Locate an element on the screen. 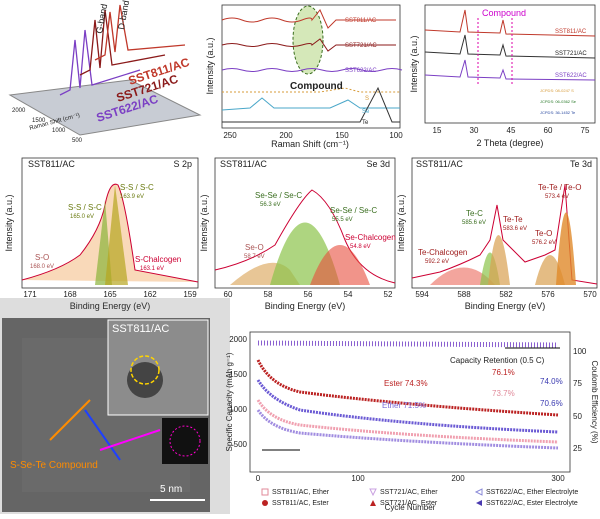 This screenshot has height=519, width=600. peak-label: Te-C is located at coordinates (474, 213).